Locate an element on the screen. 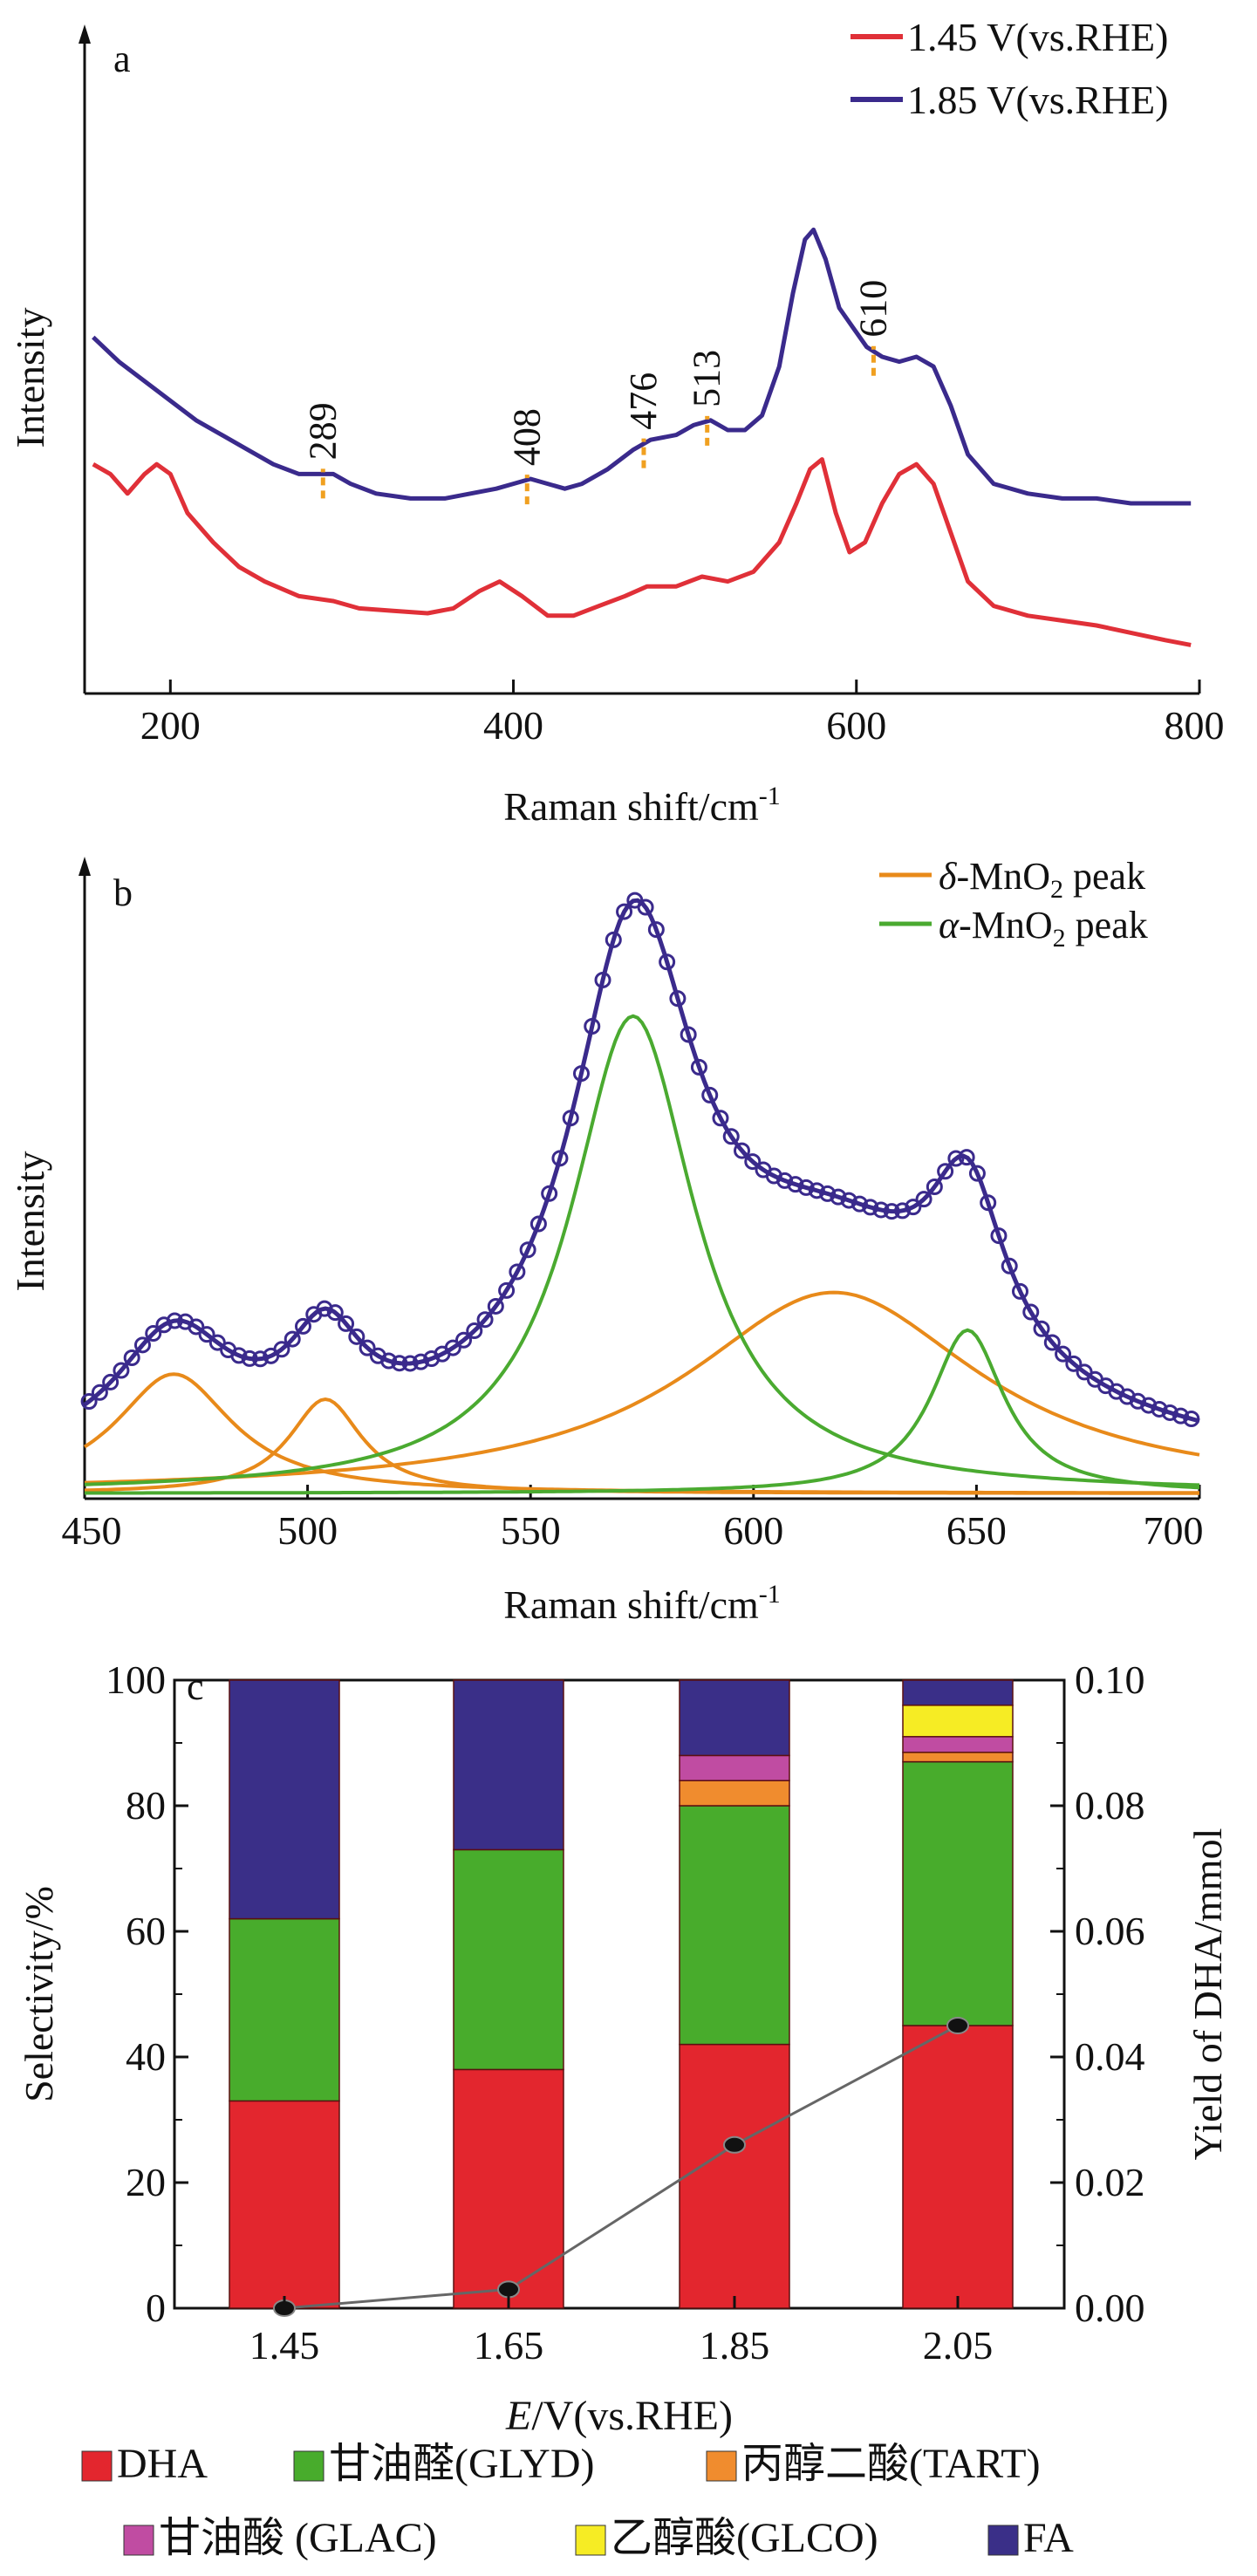 This screenshot has height=2576, width=1257. panel-b-legend-text: -MnO is located at coordinates (1003, 876).